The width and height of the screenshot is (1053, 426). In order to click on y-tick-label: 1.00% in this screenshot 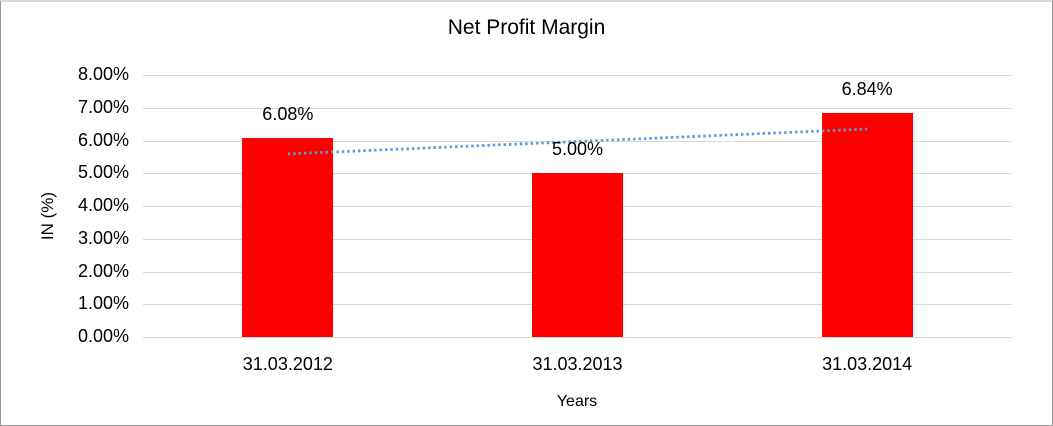, I will do `click(103, 303)`.